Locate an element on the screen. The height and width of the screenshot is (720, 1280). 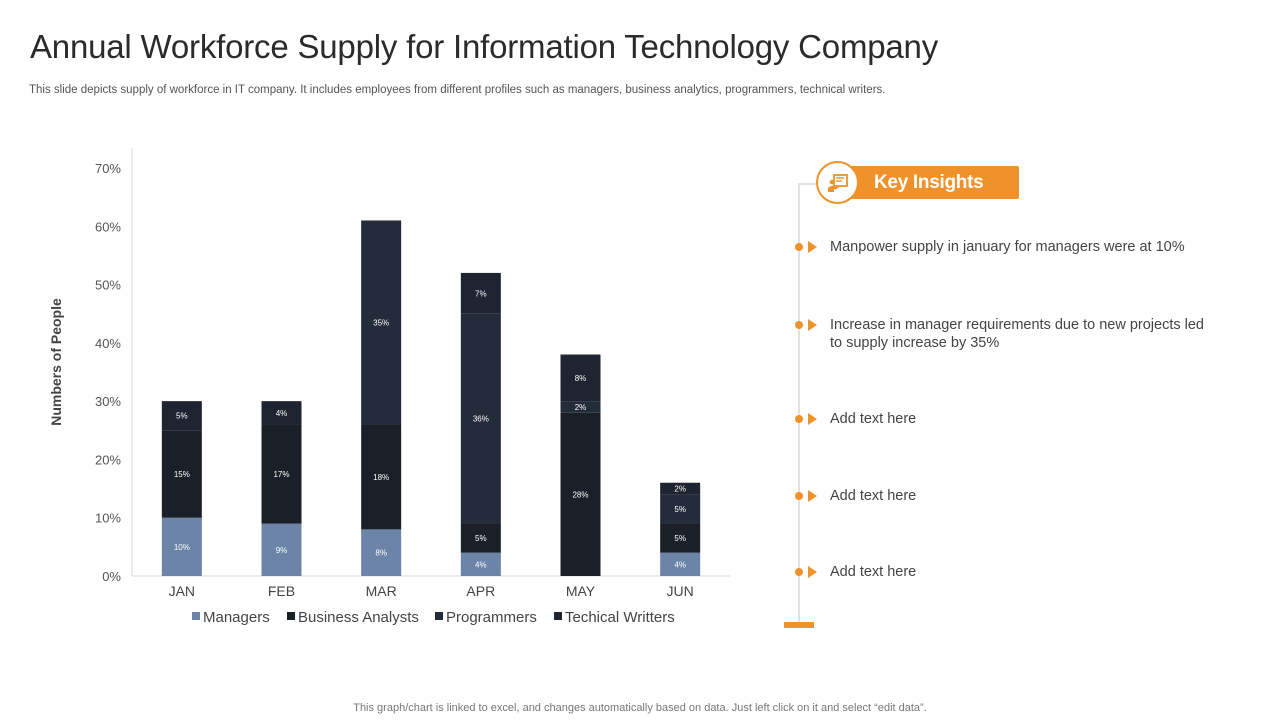
bar-managers-feb is located at coordinates (281, 549).